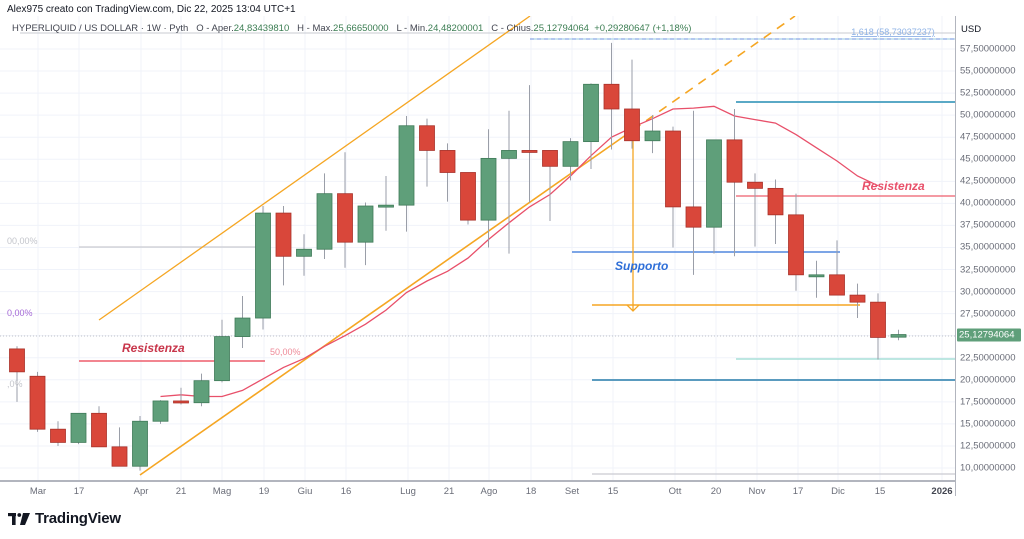 The width and height of the screenshot is (1024, 539). What do you see at coordinates (15, 384) in the screenshot?
I see `fib-partial-label: ,0%` at bounding box center [15, 384].